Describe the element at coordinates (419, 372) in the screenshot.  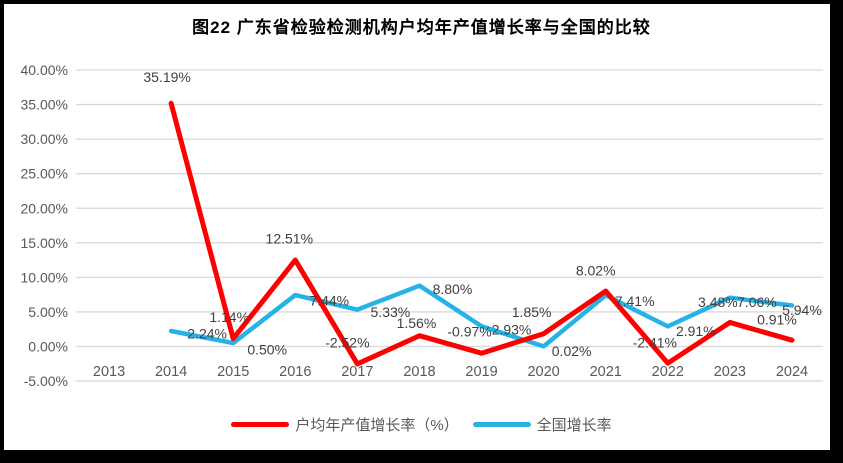
I see `x-axis-tick: 2018` at that location.